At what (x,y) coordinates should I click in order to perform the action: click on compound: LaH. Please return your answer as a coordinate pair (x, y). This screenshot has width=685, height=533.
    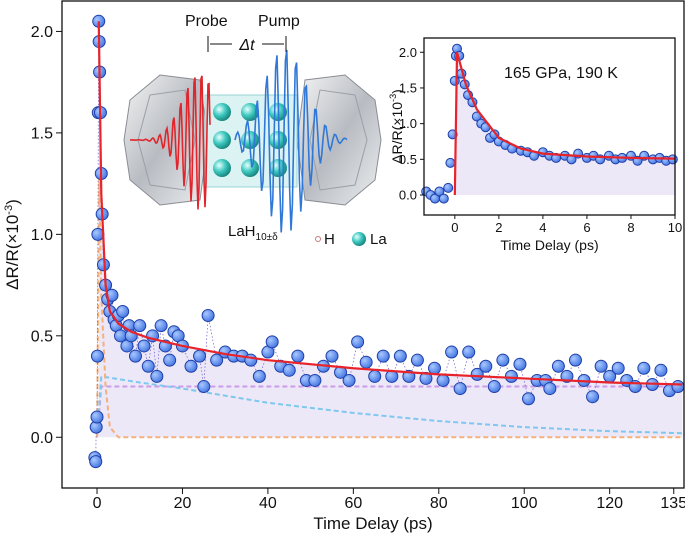
    Looking at the image, I should click on (242, 231).